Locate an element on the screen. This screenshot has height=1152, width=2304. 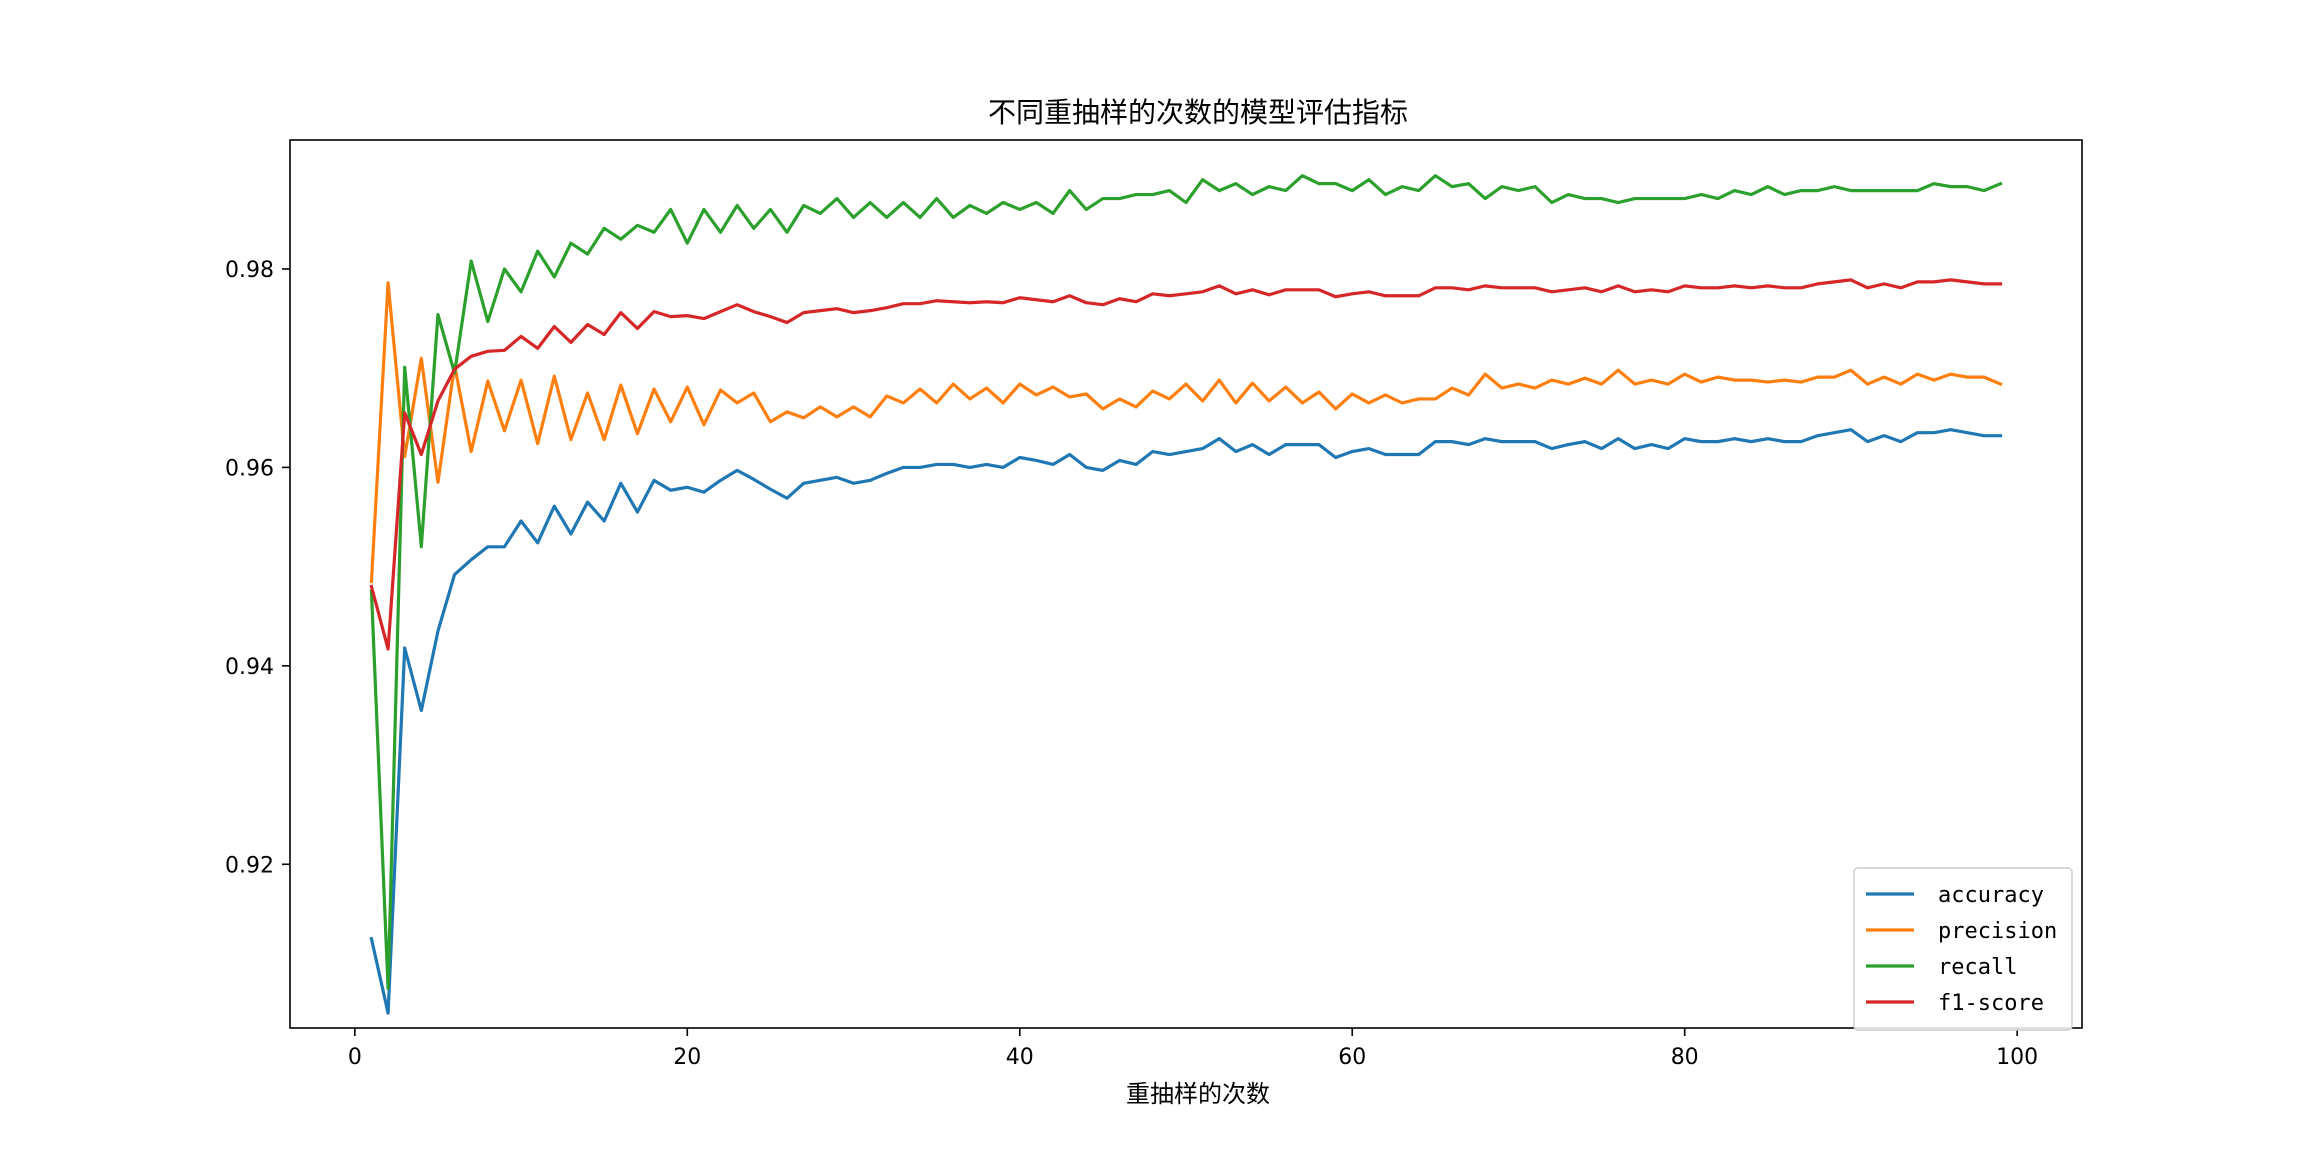
legend-label-accuracy: accuracy is located at coordinates (1991, 895).